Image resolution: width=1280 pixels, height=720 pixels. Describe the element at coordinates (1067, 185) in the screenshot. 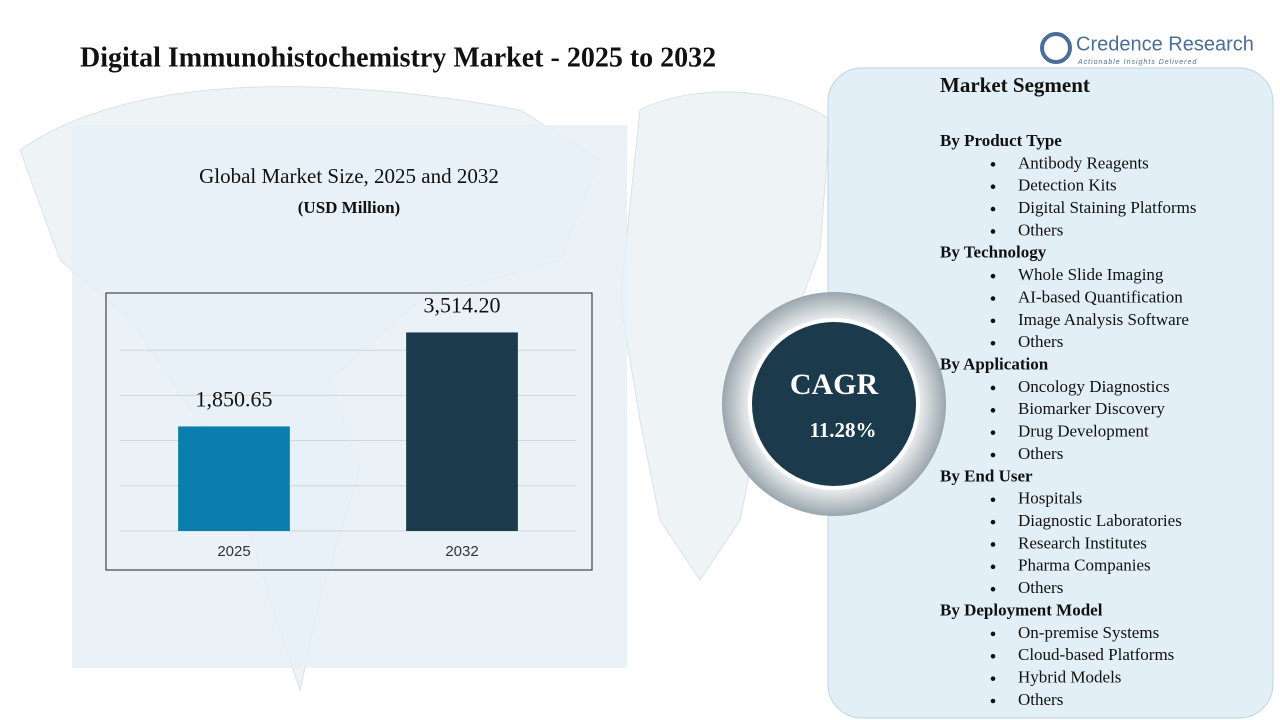

I see `segment-item: Detection Kits` at that location.